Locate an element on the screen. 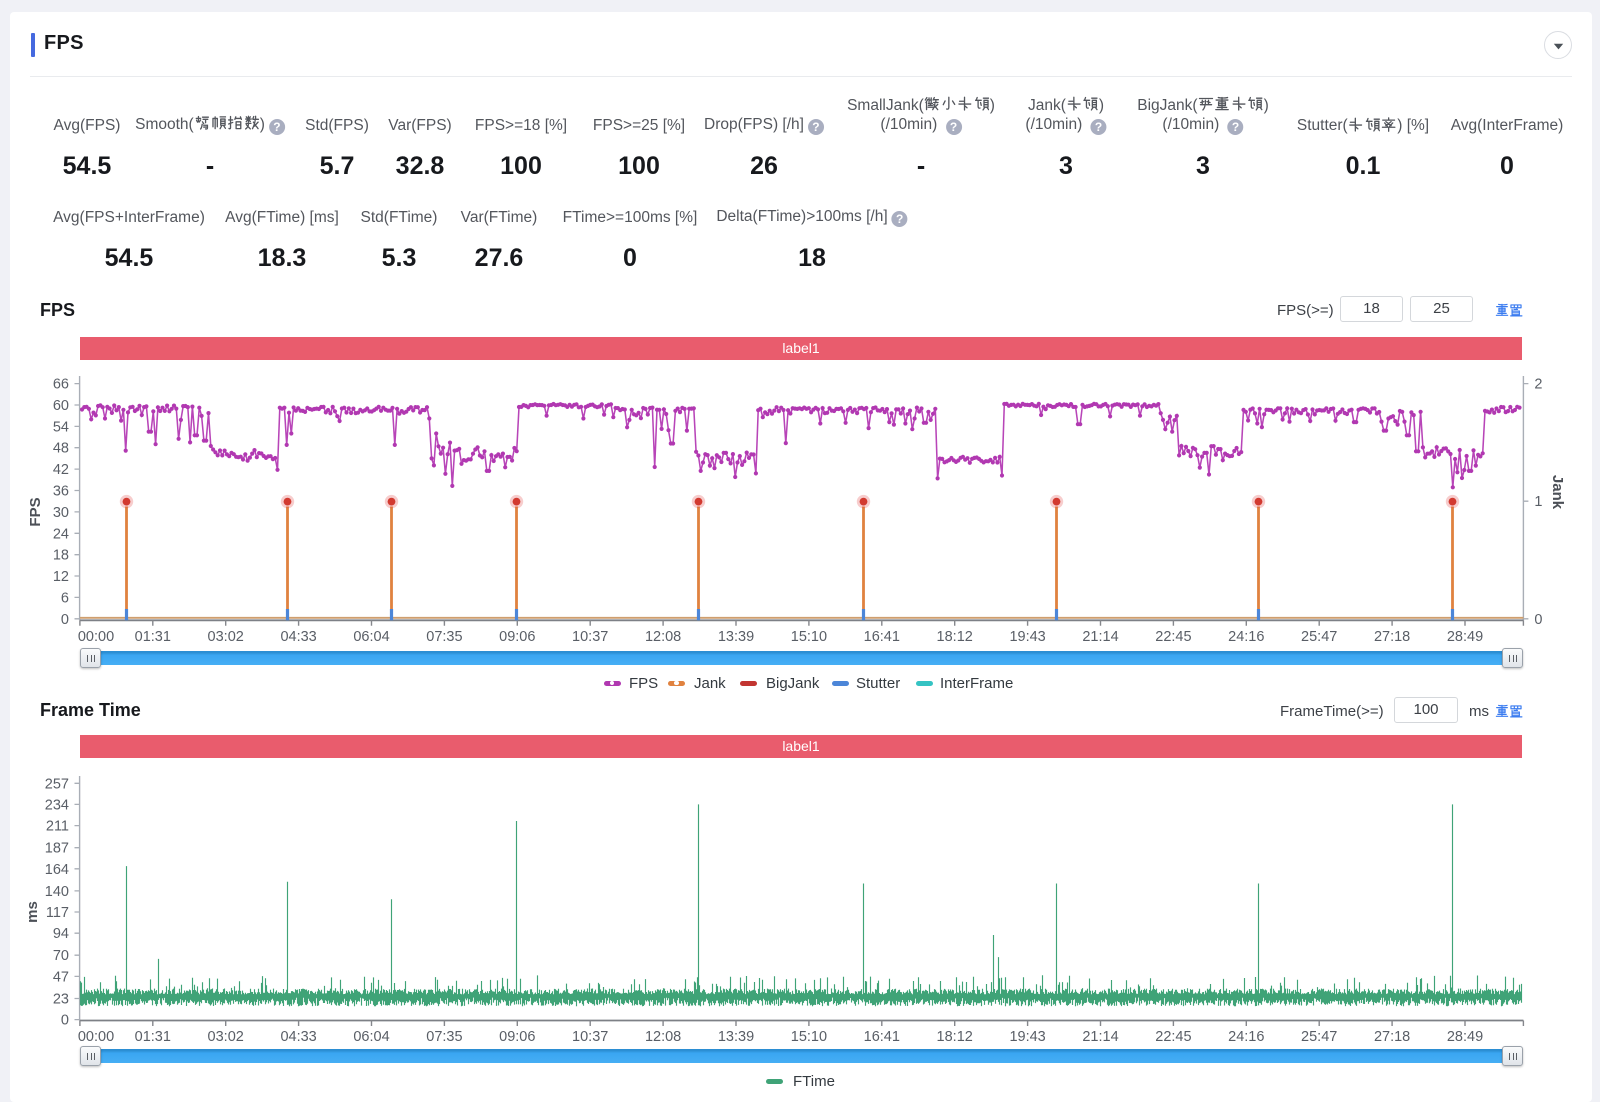 The width and height of the screenshot is (1600, 1102). svg-text: 2 is located at coordinates (1538, 385).